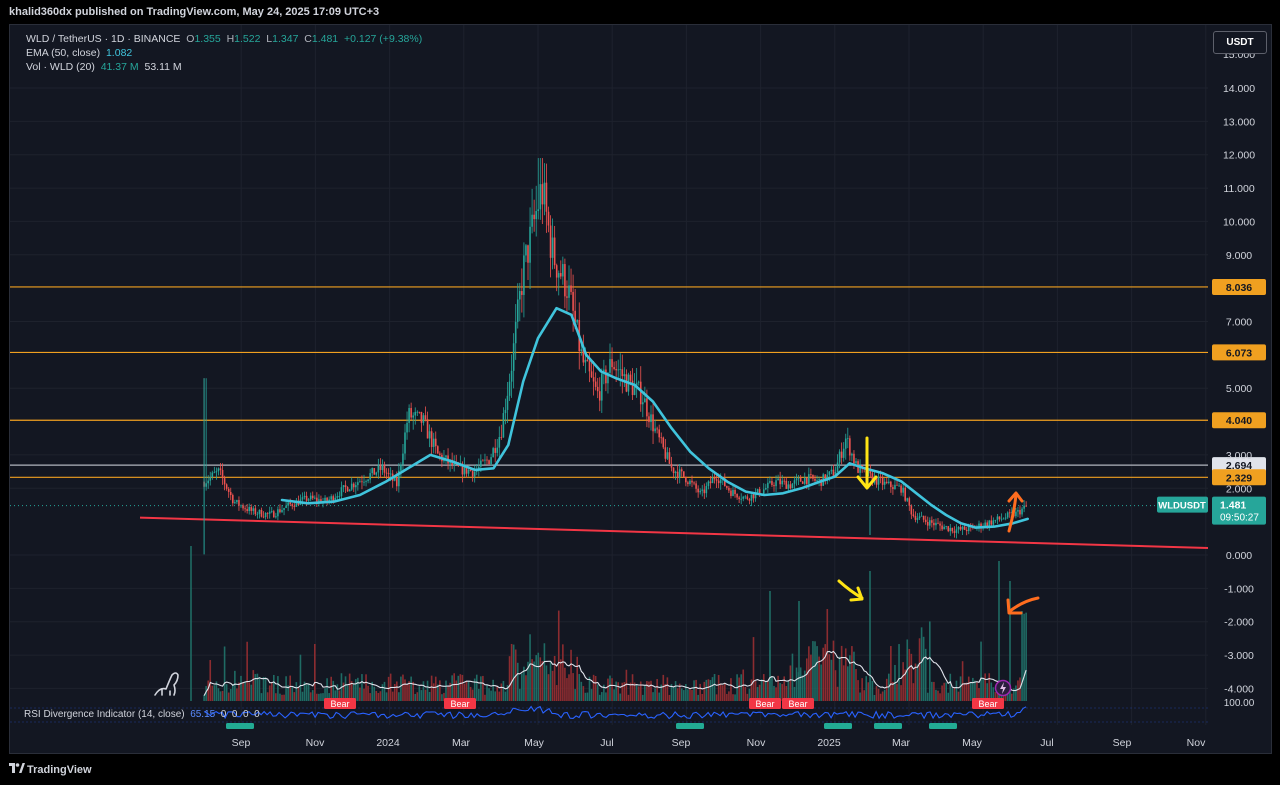 This screenshot has height=785, width=1280. I want to click on symbol-tag-label: WLDUSDT, so click(1182, 506).